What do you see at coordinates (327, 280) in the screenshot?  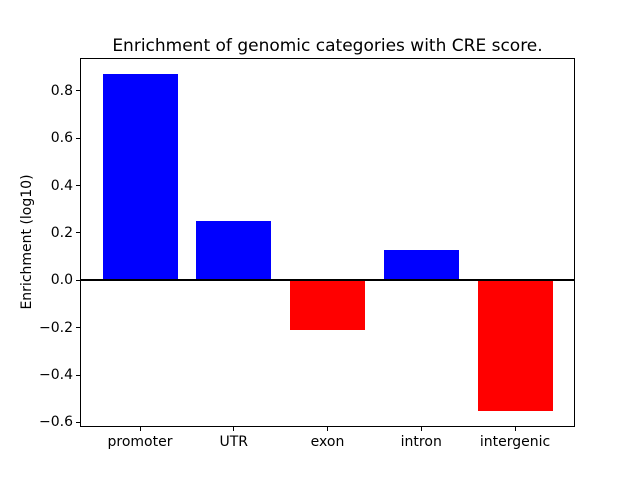 I see `zero-baseline` at bounding box center [327, 280].